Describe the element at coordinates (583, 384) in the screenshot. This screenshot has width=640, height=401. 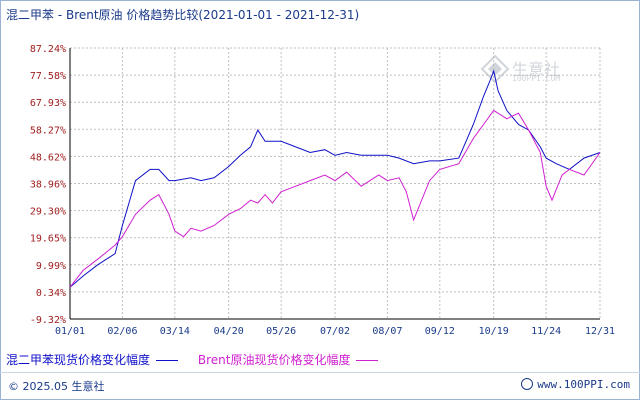
I see `footer-site-url: www.100PPI.com` at that location.